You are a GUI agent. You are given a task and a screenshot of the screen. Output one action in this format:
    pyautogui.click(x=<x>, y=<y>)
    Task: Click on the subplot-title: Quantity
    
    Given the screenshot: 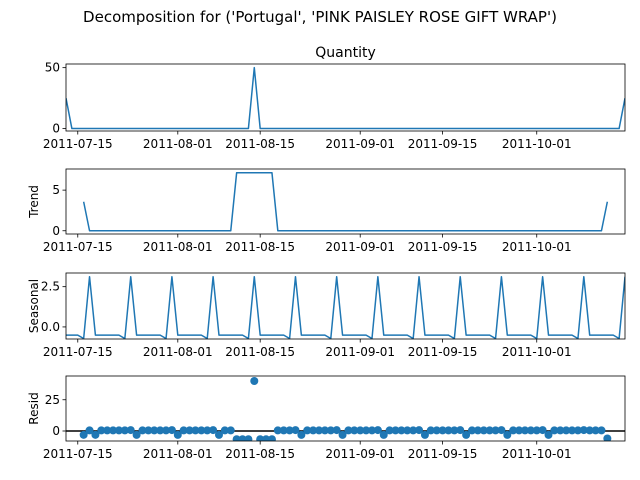 What is the action you would take?
    pyautogui.click(x=345, y=53)
    